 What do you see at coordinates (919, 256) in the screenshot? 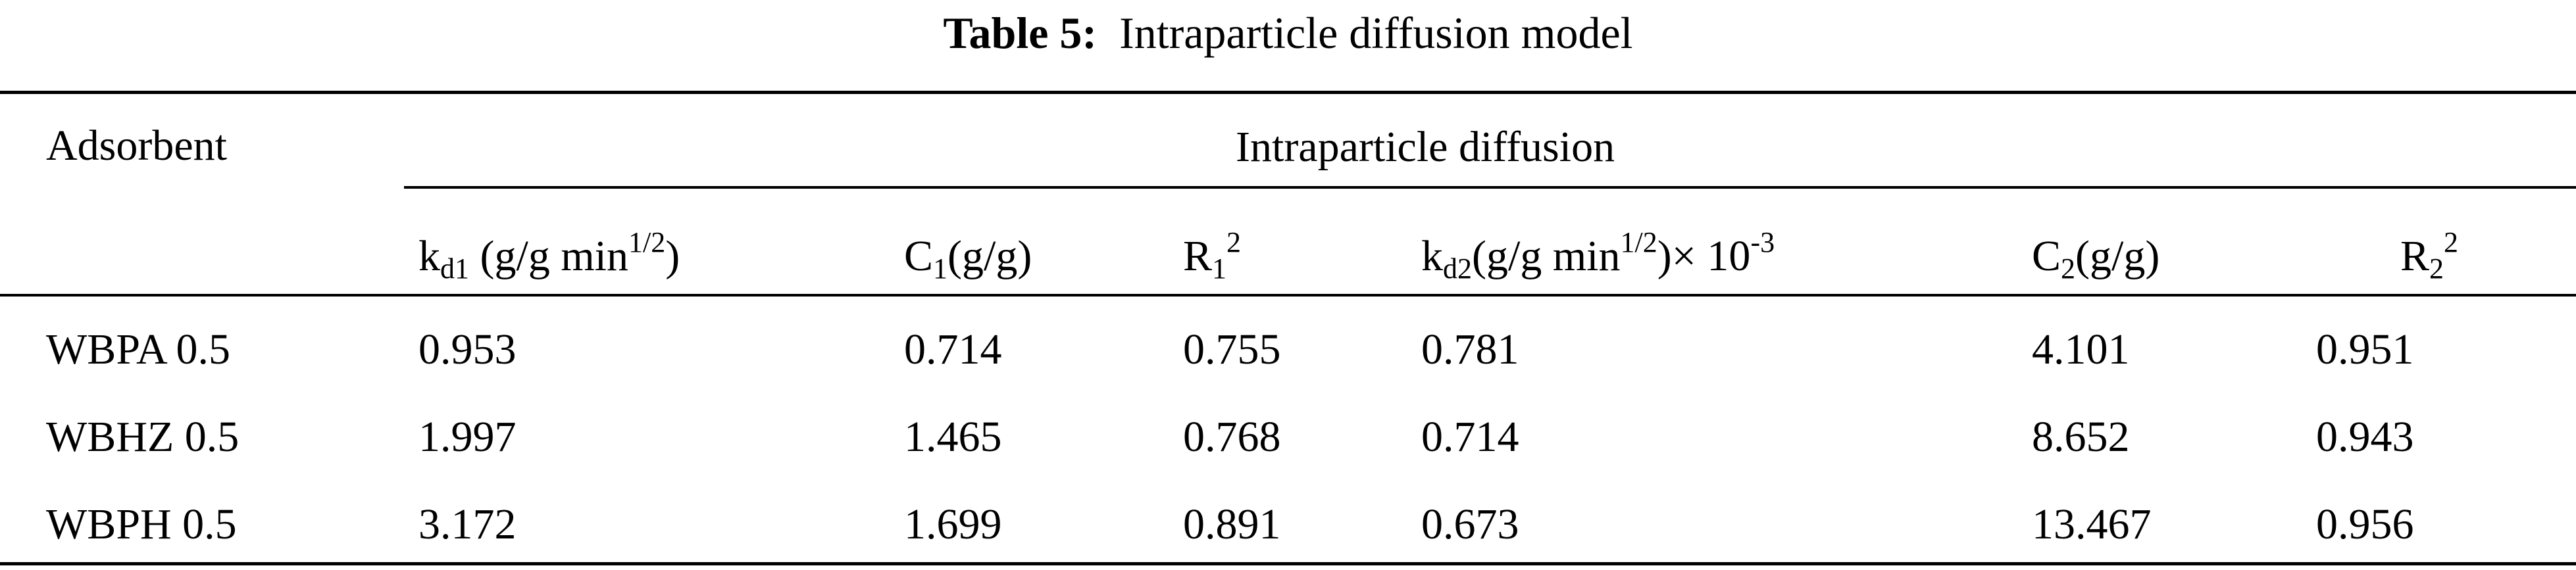
I see `header-c1-base: C` at bounding box center [919, 256].